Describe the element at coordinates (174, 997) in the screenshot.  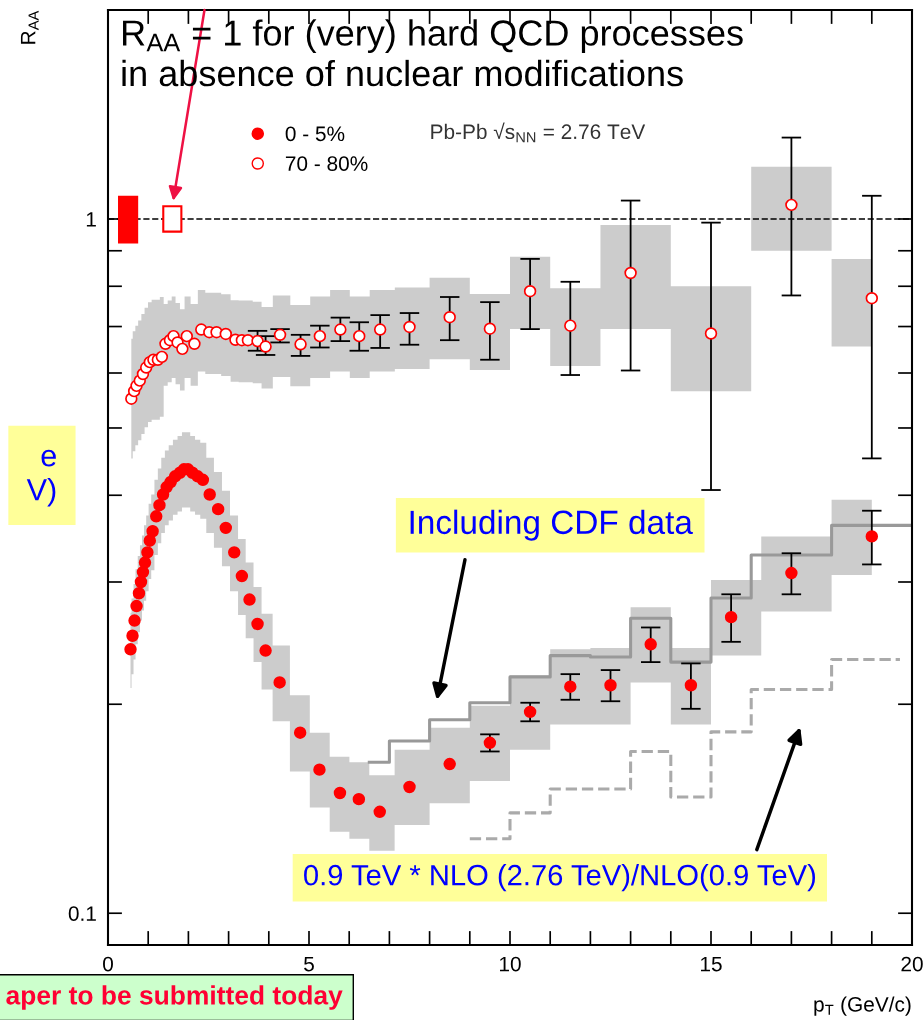
I see `text: aper to be submitted today` at that location.